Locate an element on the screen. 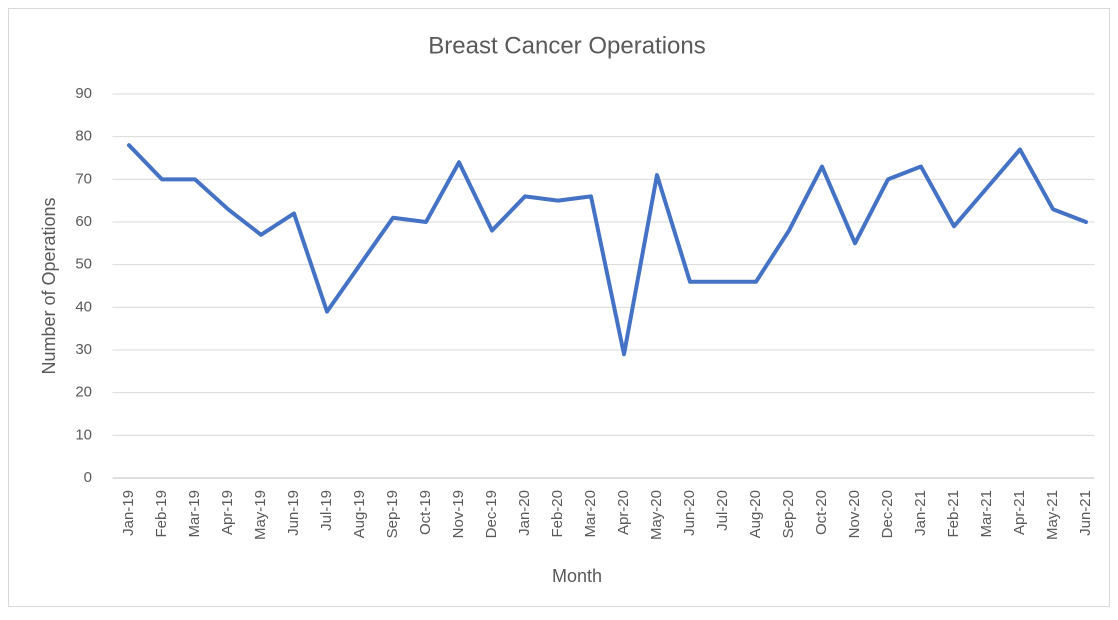  x-tick-label: May-19 is located at coordinates (260, 515).